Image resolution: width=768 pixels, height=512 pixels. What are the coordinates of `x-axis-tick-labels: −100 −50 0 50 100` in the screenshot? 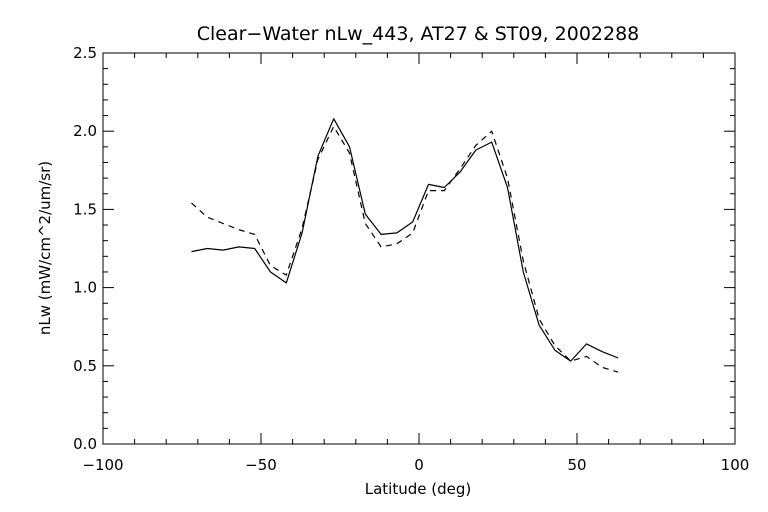 It's located at (415, 465).